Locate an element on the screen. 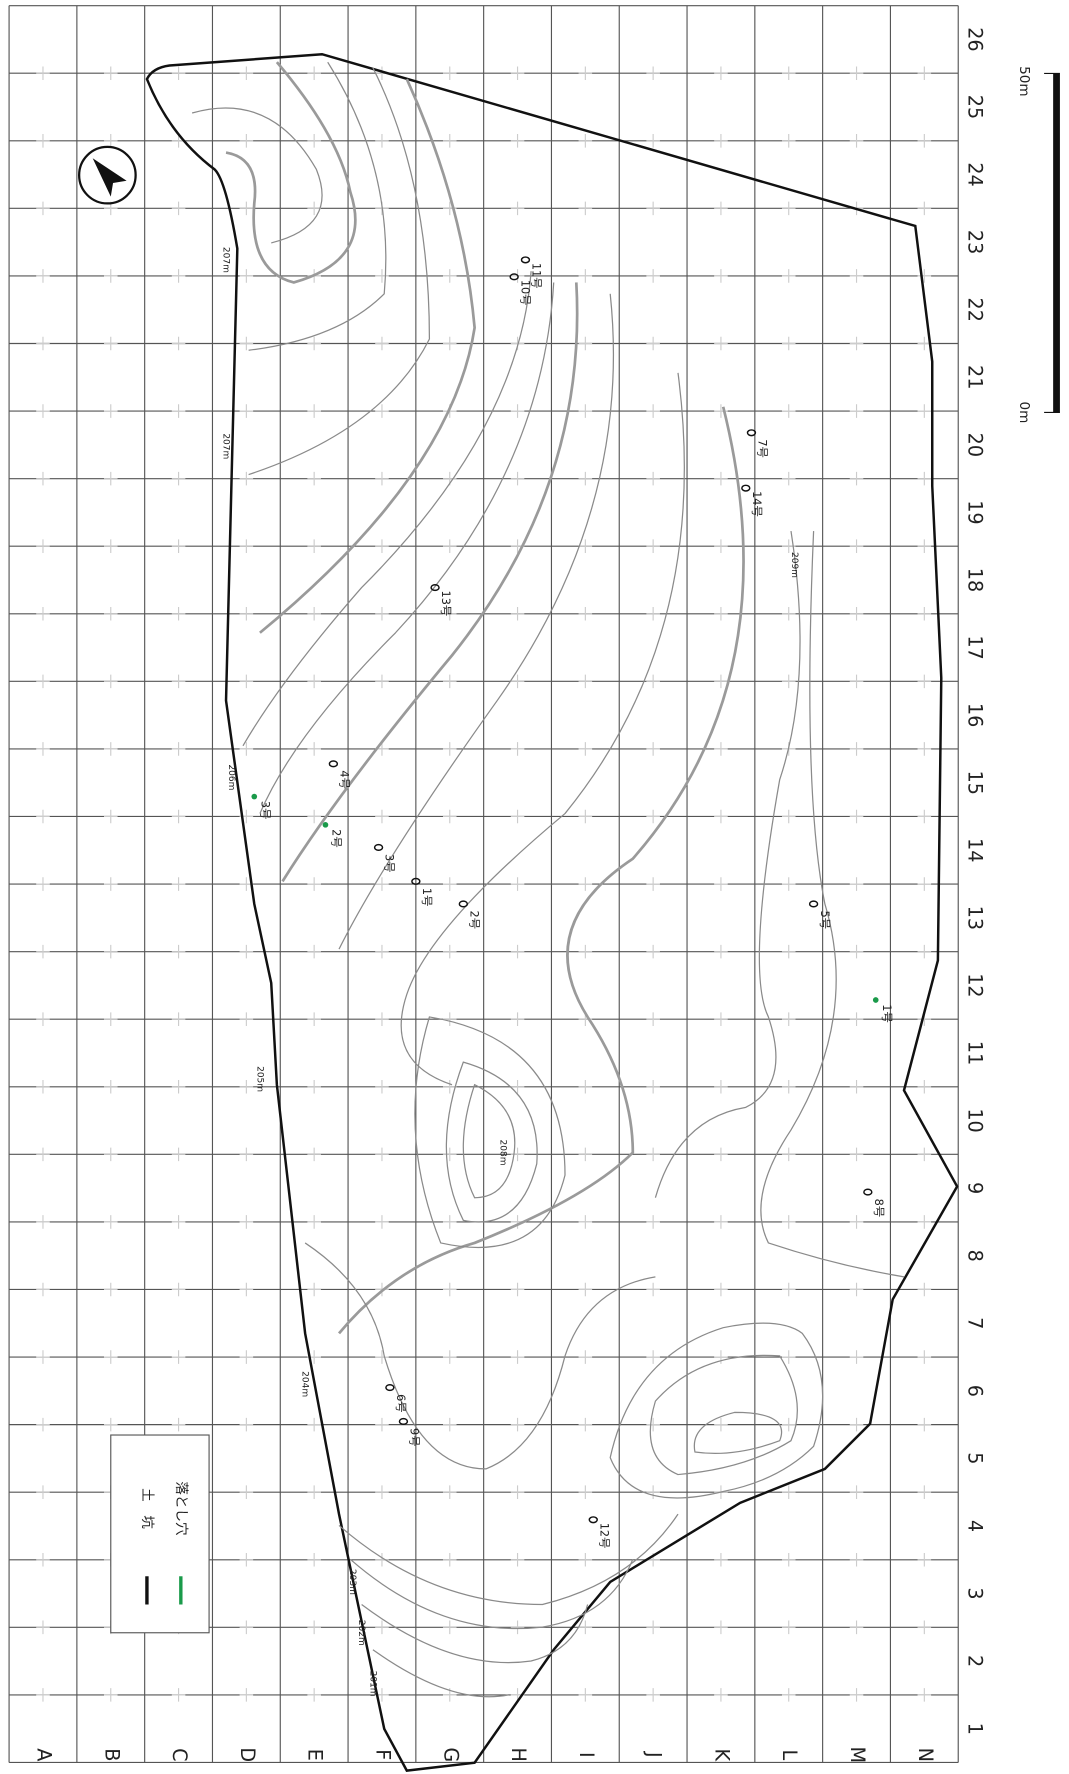  row-label: 5 is located at coordinates (975, 1458).